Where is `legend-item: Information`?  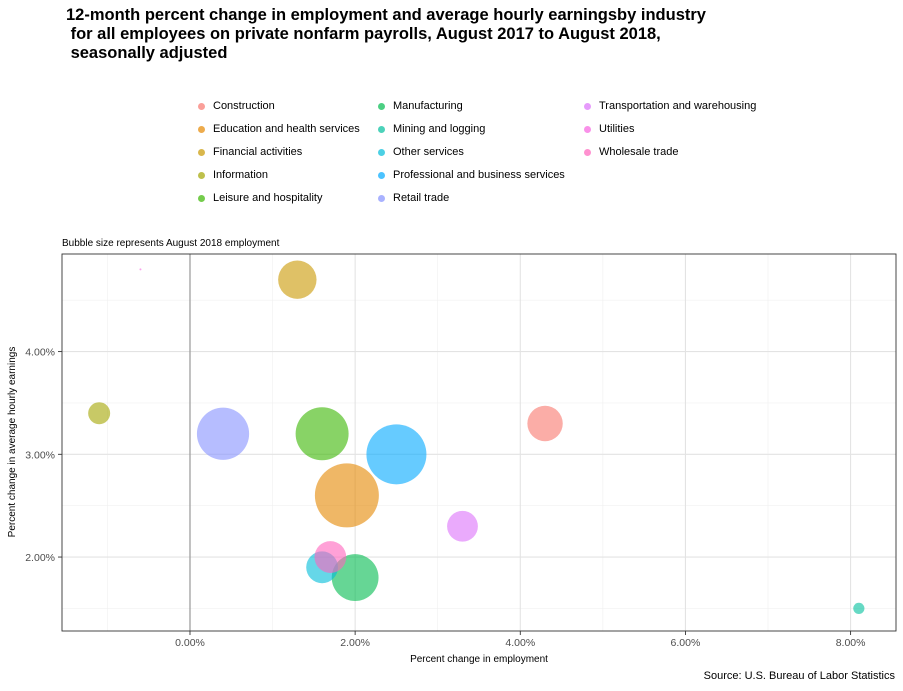
legend-item: Information is located at coordinates (233, 175).